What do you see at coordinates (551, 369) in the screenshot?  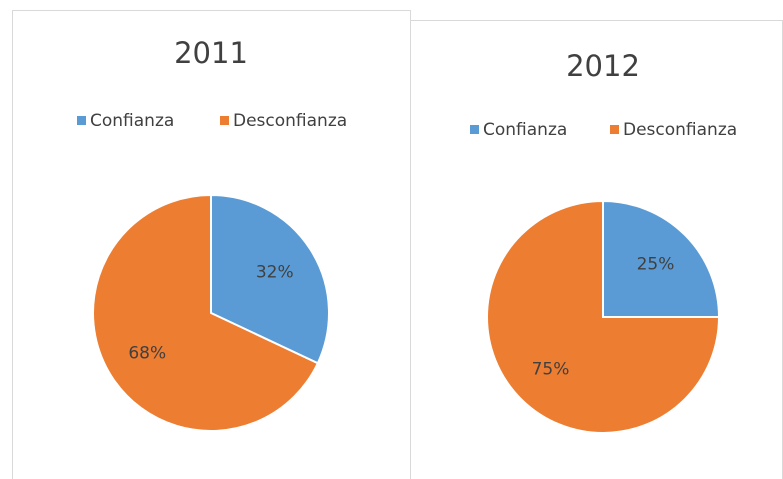 I see `data-label: 75%` at bounding box center [551, 369].